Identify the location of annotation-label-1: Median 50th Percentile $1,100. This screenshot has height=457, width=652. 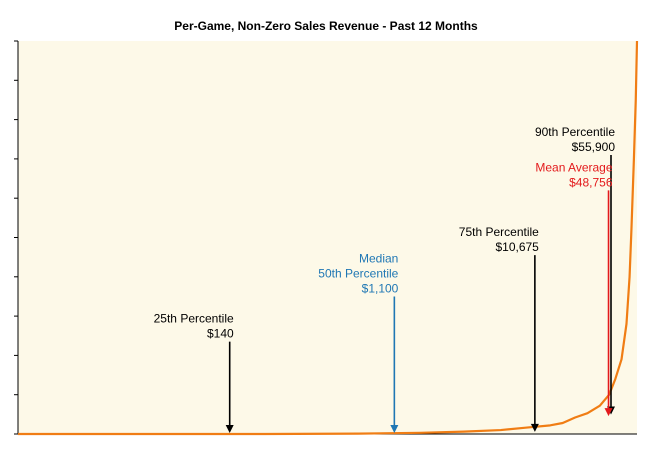
(358, 273).